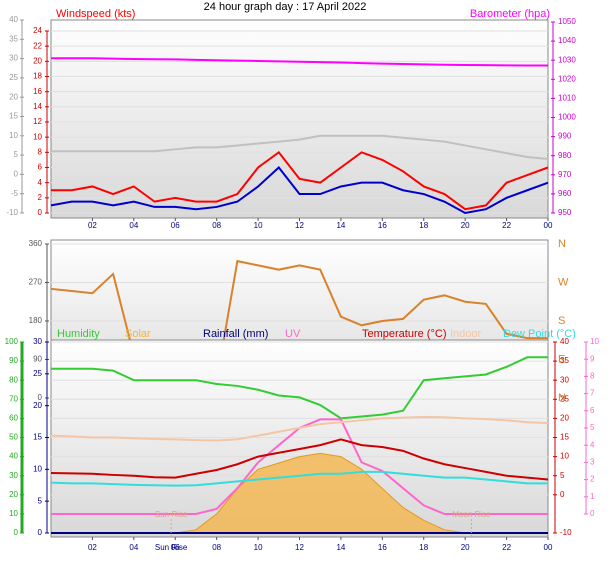 The width and height of the screenshot is (608, 561). I want to click on y-tick-label: 8, so click(40, 151).